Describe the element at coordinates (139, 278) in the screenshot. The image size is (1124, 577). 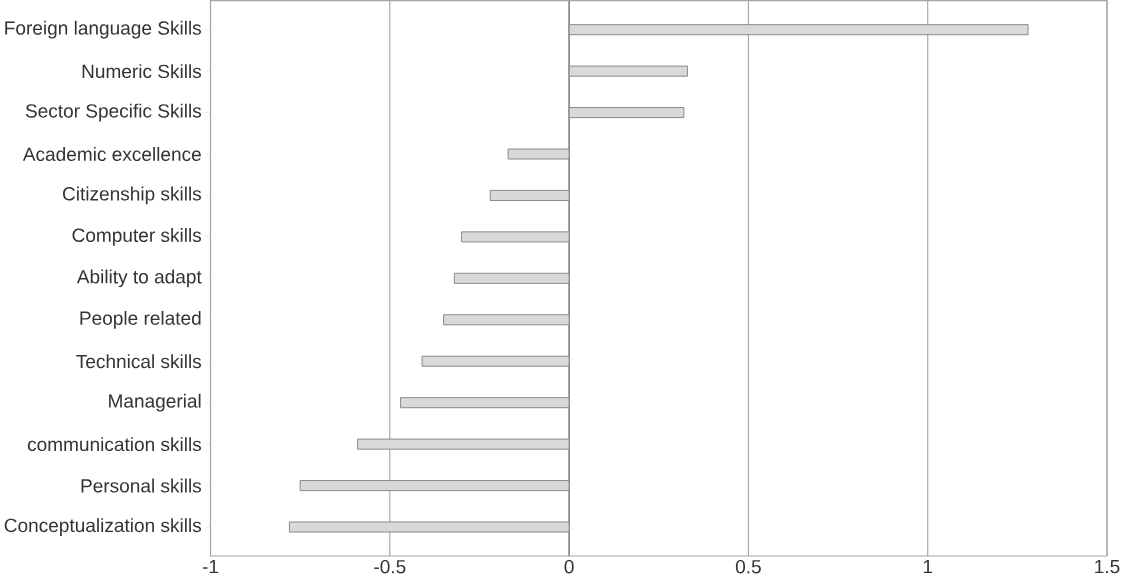
I see `y-tick-label: Ability to adapt` at that location.